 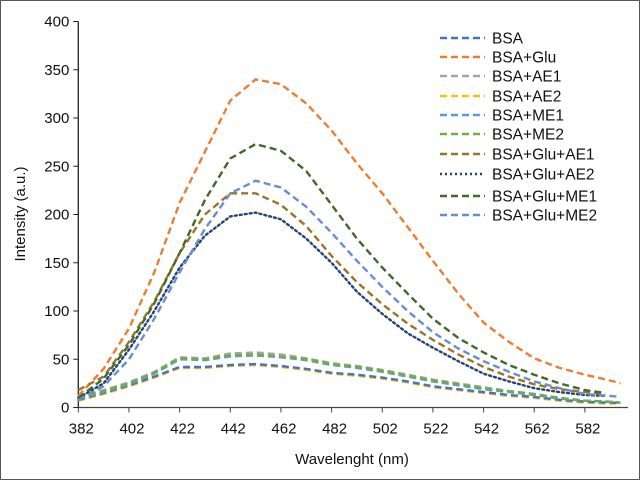 I want to click on series-line-bsa-me2, so click(x=349, y=378).